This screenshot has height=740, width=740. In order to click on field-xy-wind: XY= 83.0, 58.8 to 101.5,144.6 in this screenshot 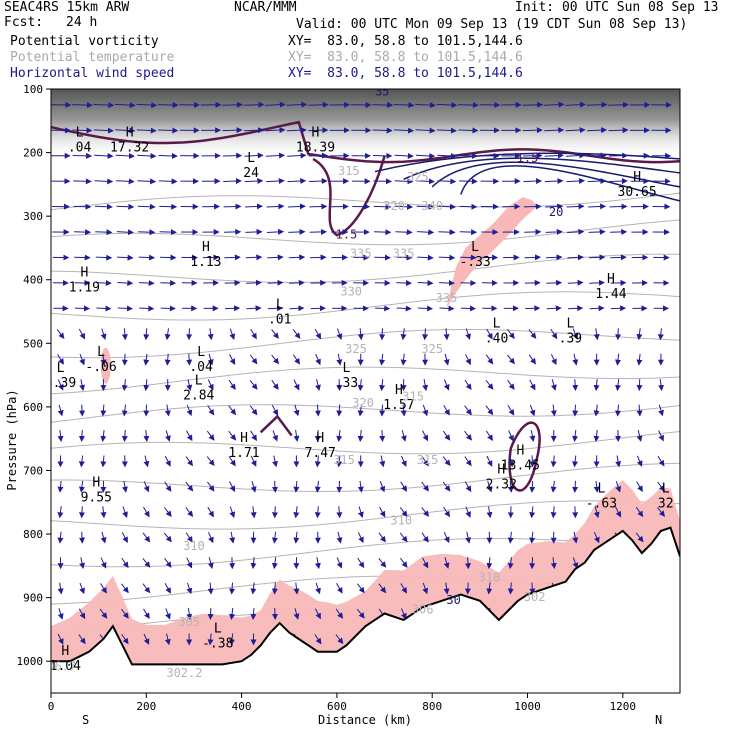, I will do `click(405, 73)`.